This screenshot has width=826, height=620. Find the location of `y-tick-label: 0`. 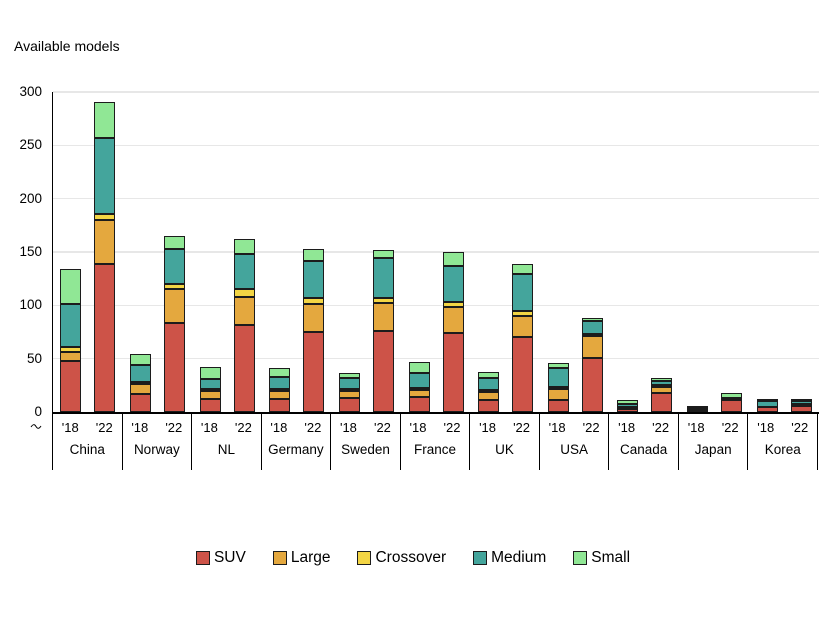

y-tick-label: 0 is located at coordinates (38, 411).